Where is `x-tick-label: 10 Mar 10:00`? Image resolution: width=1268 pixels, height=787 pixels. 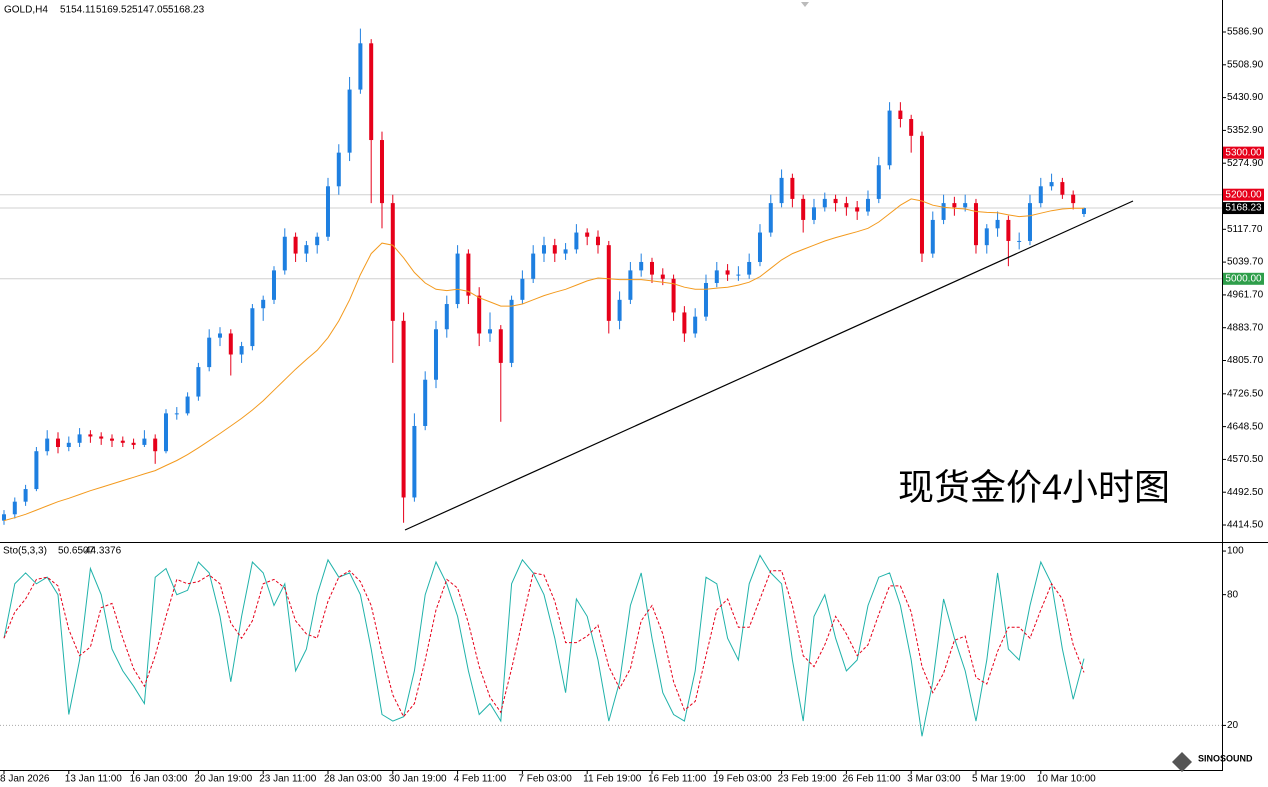
x-tick-label: 10 Mar 10:00 is located at coordinates (1066, 779).